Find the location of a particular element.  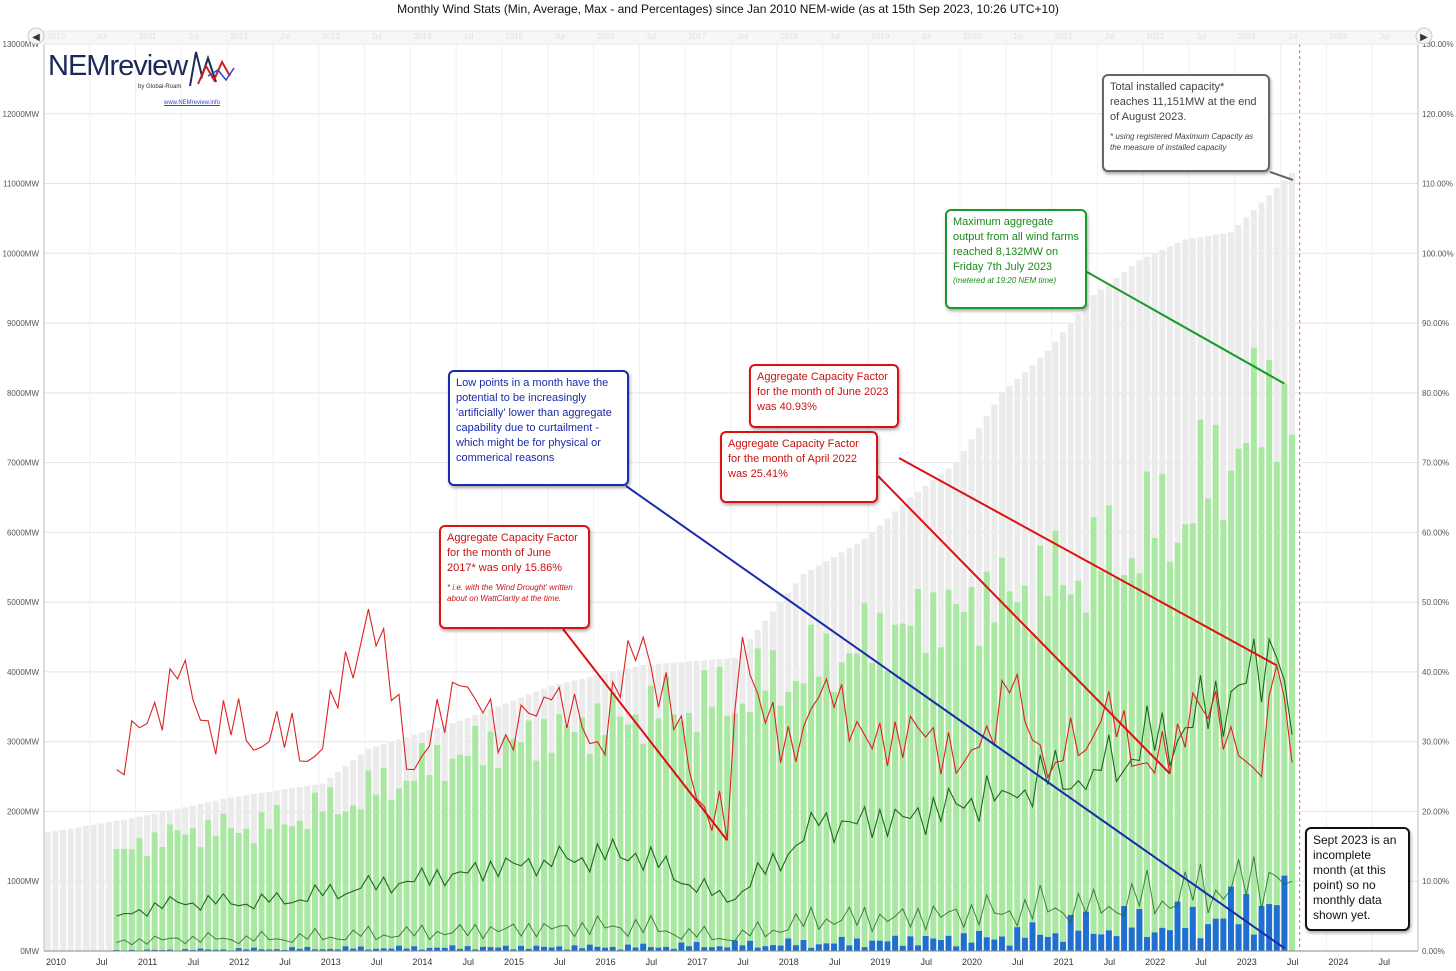

right-axis-tick-label: 0.00% is located at coordinates (1433, 951).